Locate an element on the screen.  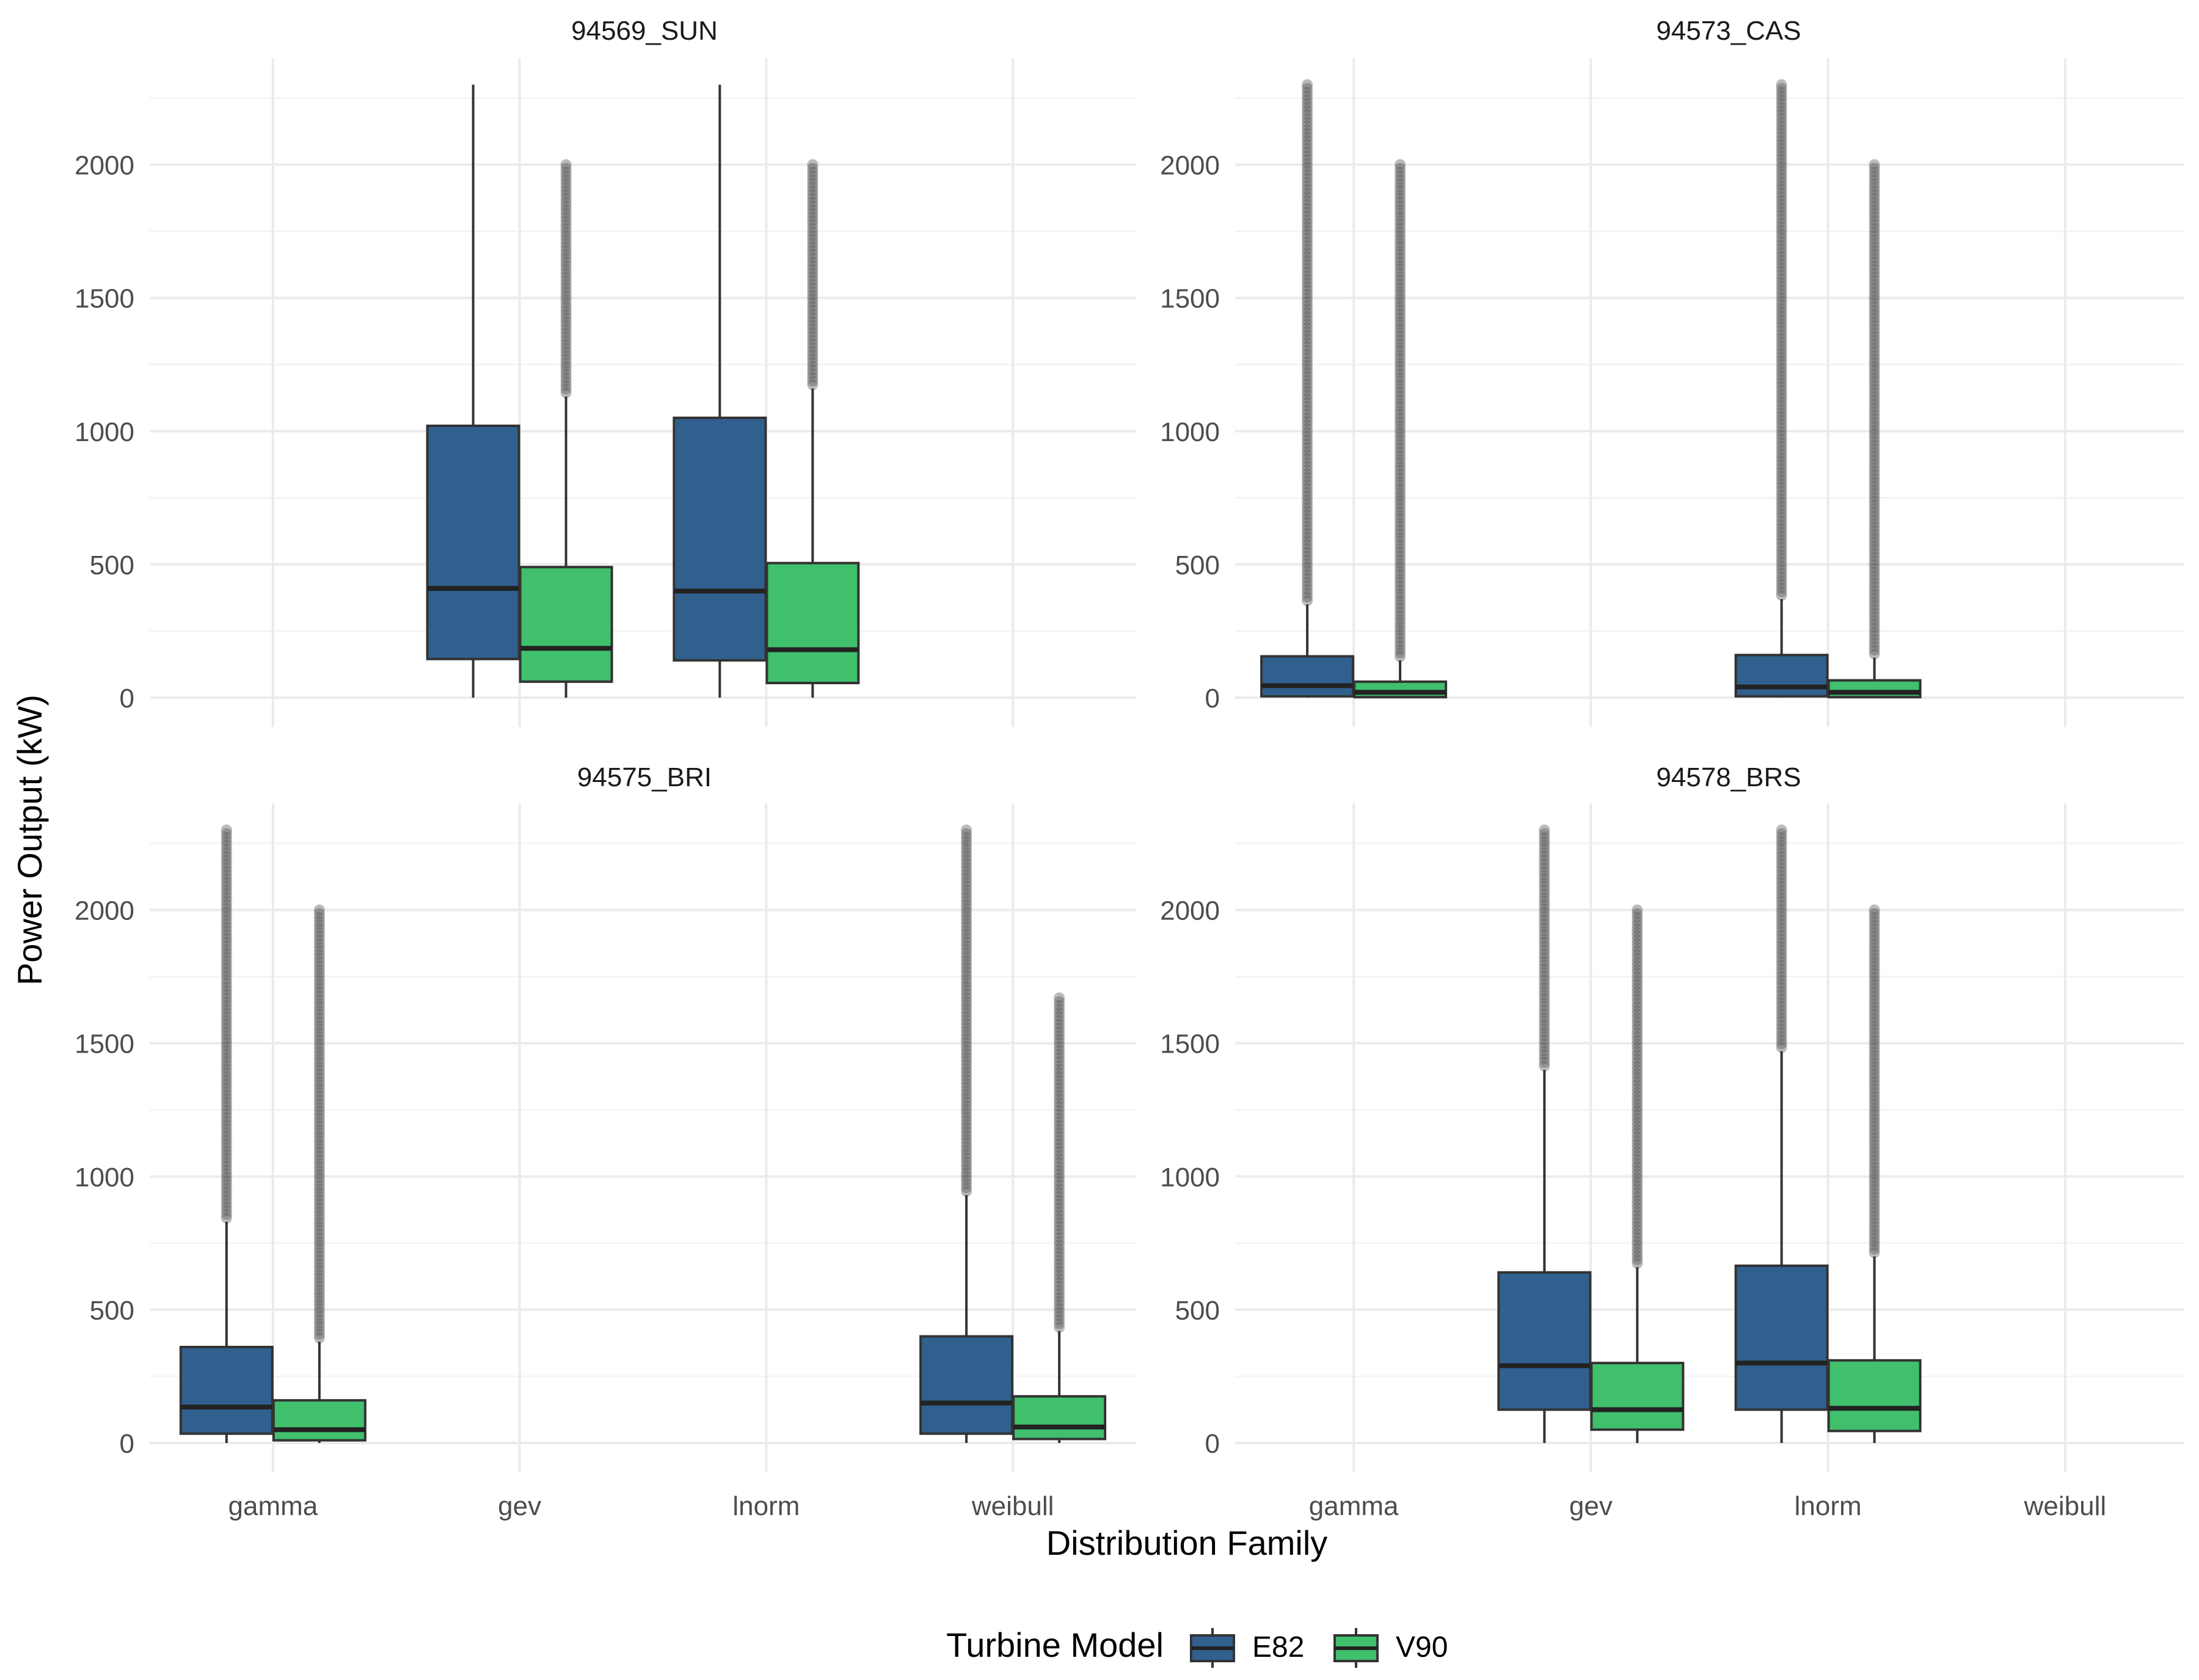
y-tick-label: 1000 is located at coordinates (1190, 1177).